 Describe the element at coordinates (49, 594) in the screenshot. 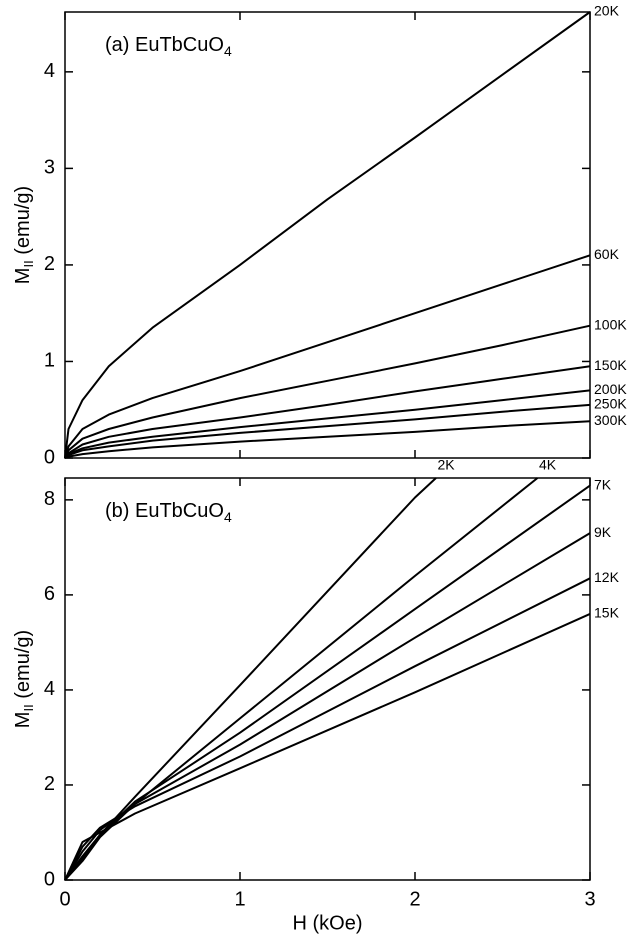

I see `y-tick-label: 6` at that location.